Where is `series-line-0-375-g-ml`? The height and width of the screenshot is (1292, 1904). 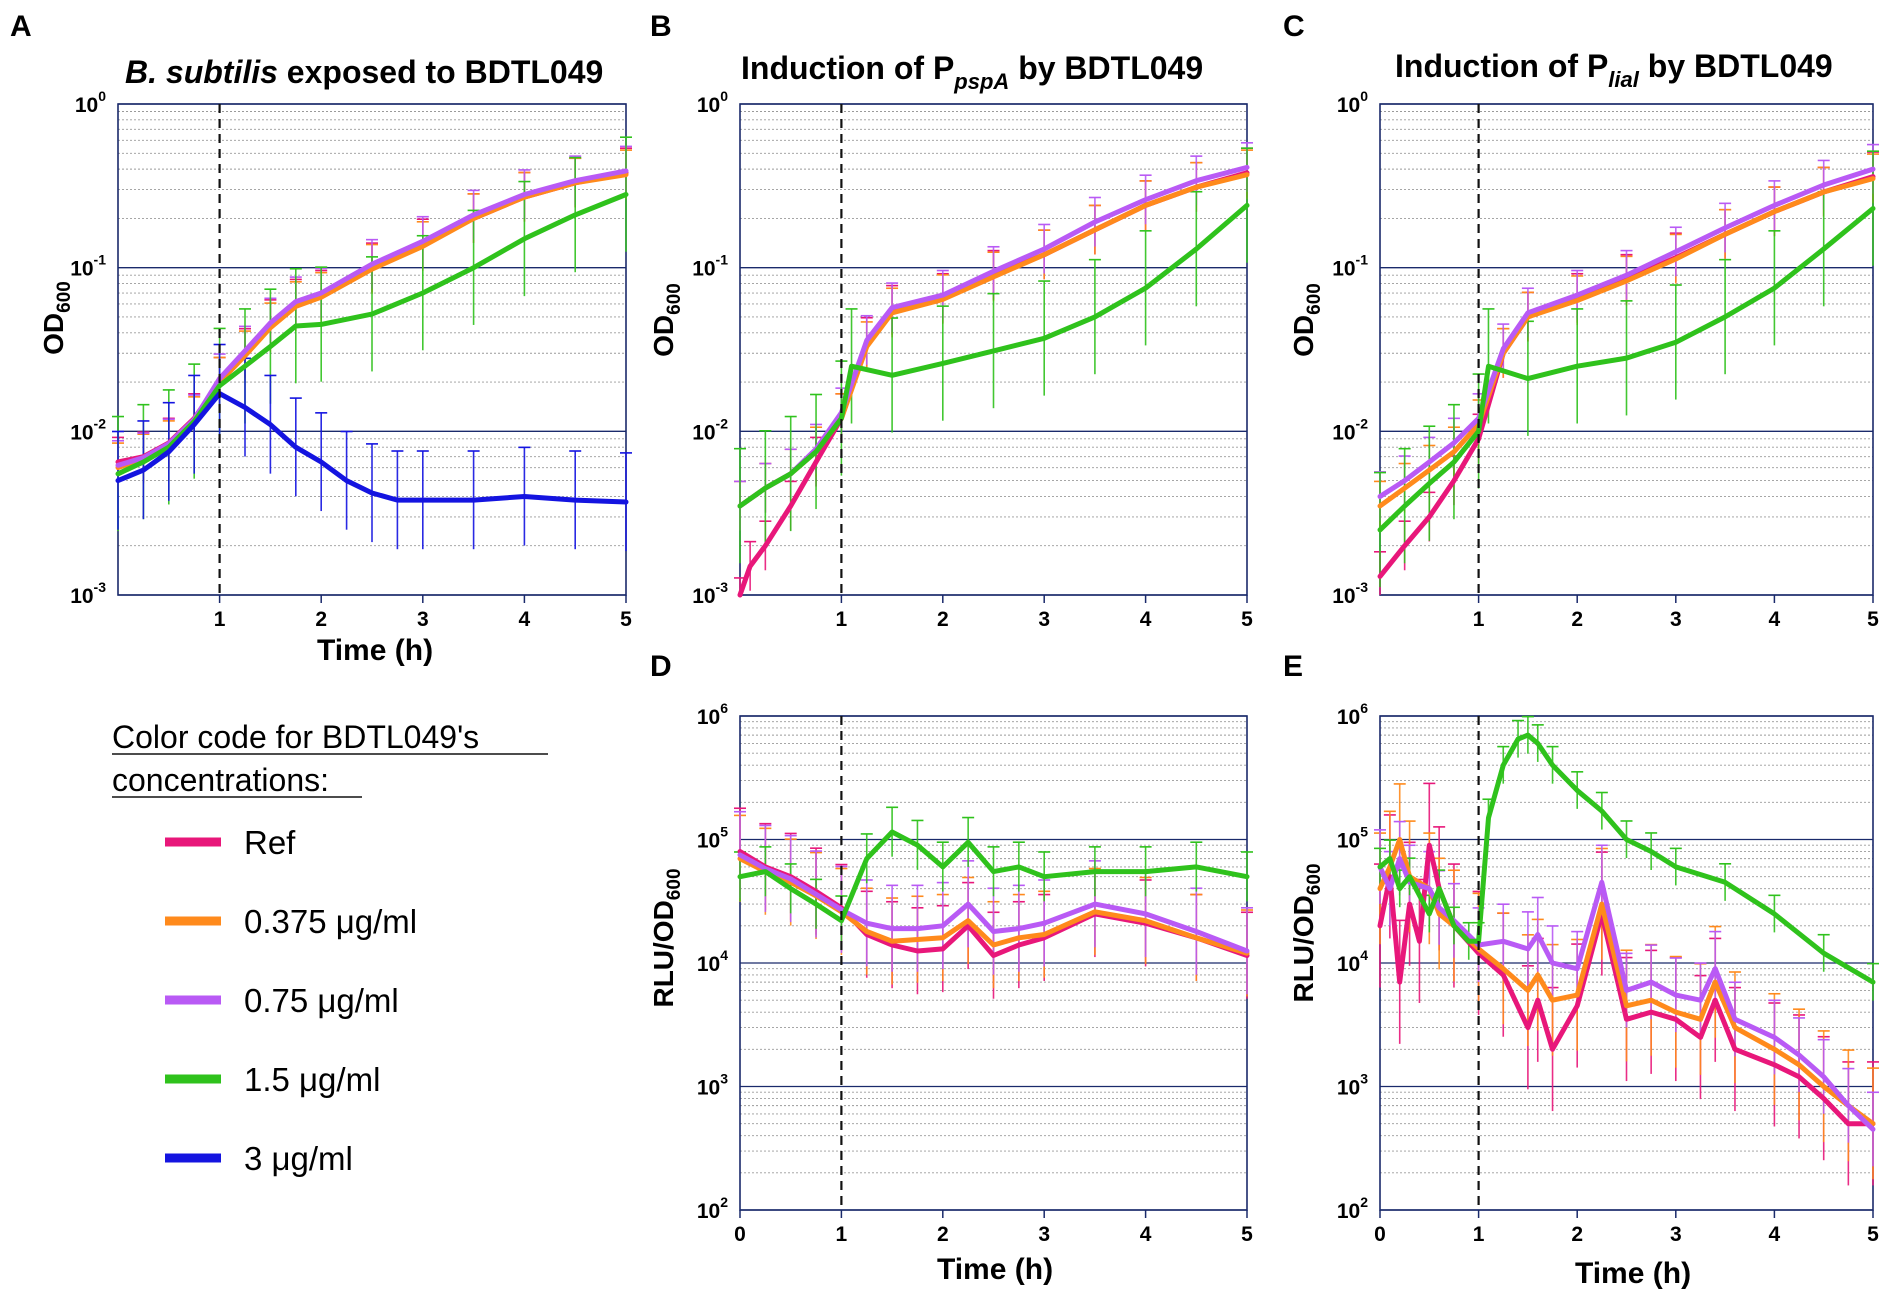
series-line-0-375-g-ml is located at coordinates (1626, 342).